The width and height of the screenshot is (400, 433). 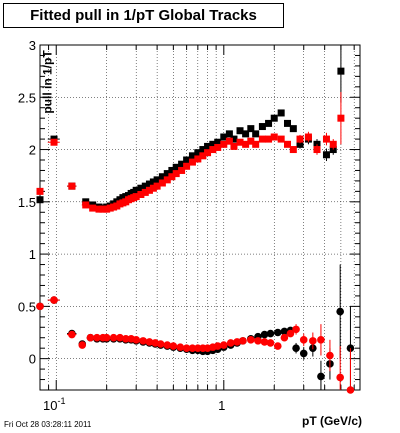 I want to click on x-axis-label: pT (GeV/c), so click(x=331, y=421).